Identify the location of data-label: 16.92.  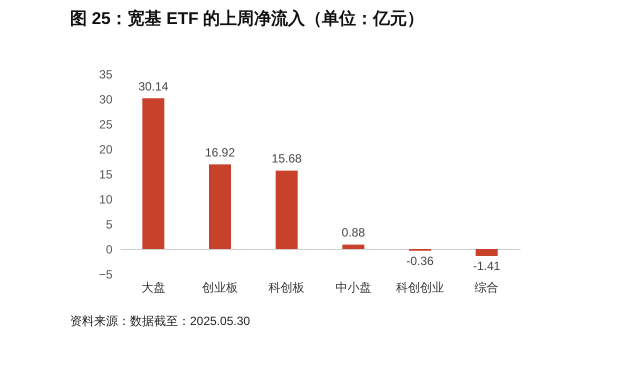
(220, 152).